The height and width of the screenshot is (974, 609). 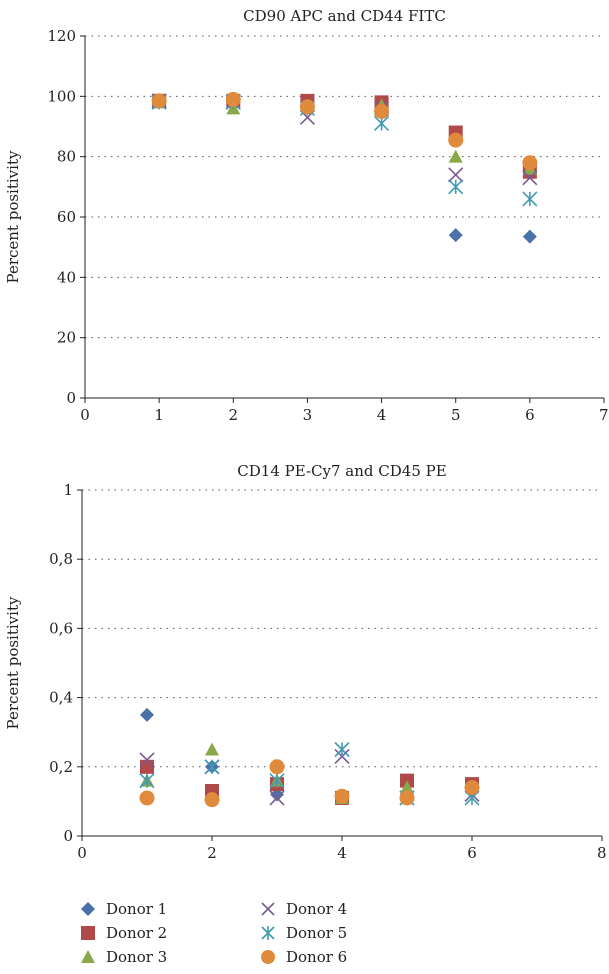 I want to click on y-tick-label: 1, so click(x=68, y=490).